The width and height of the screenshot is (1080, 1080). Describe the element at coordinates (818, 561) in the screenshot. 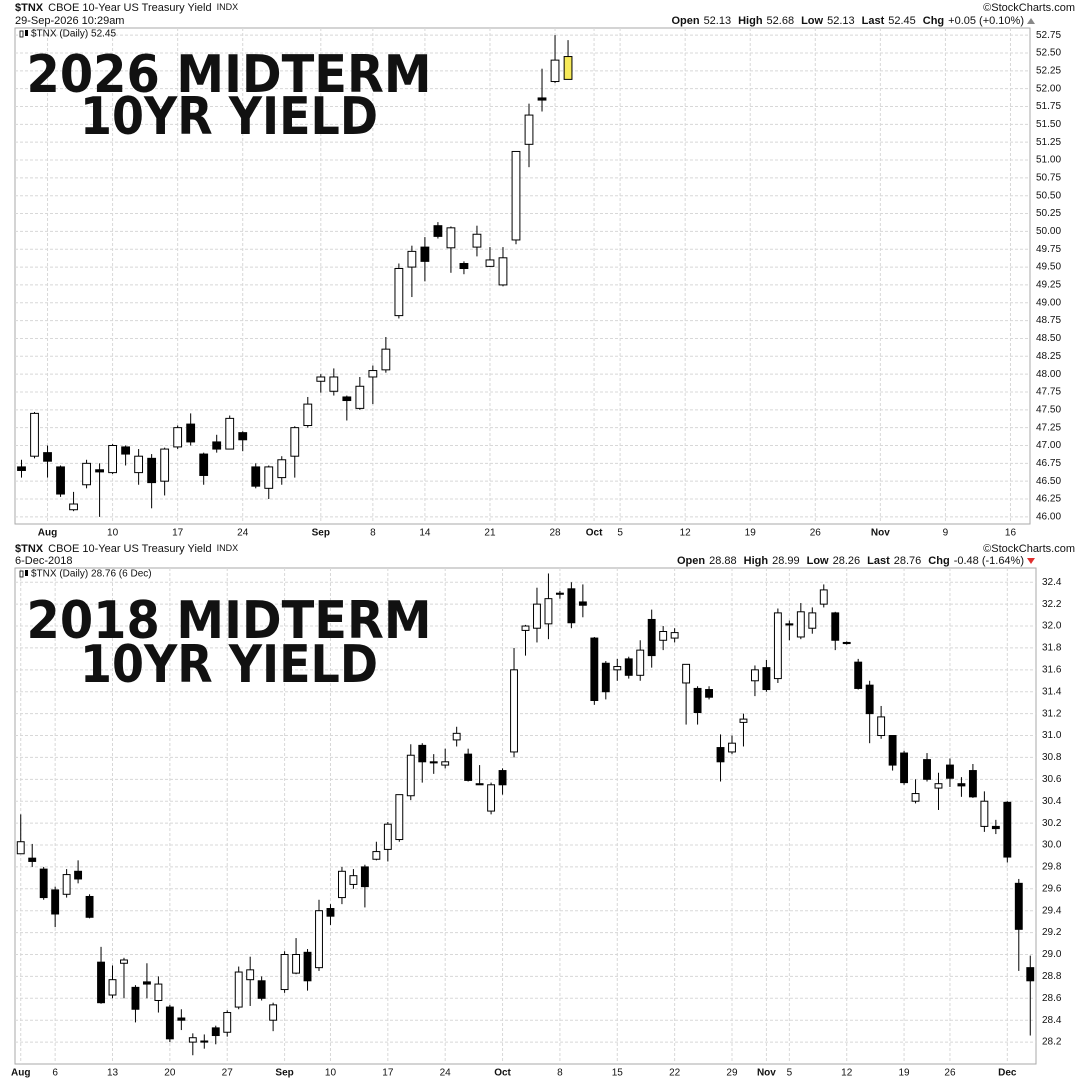

I see `quote-label: Low` at that location.